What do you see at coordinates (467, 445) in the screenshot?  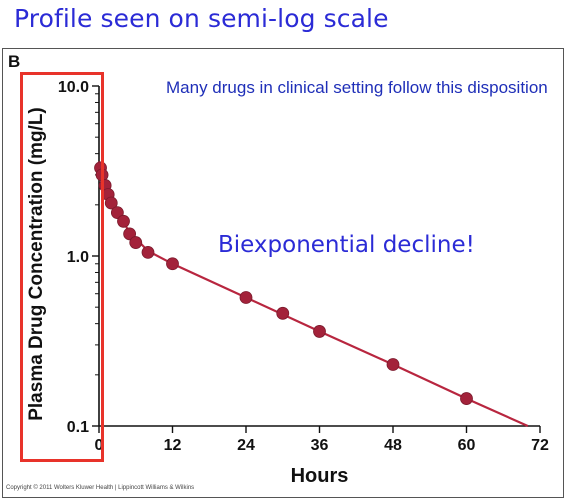 I see `x-tick-label: 60` at bounding box center [467, 445].